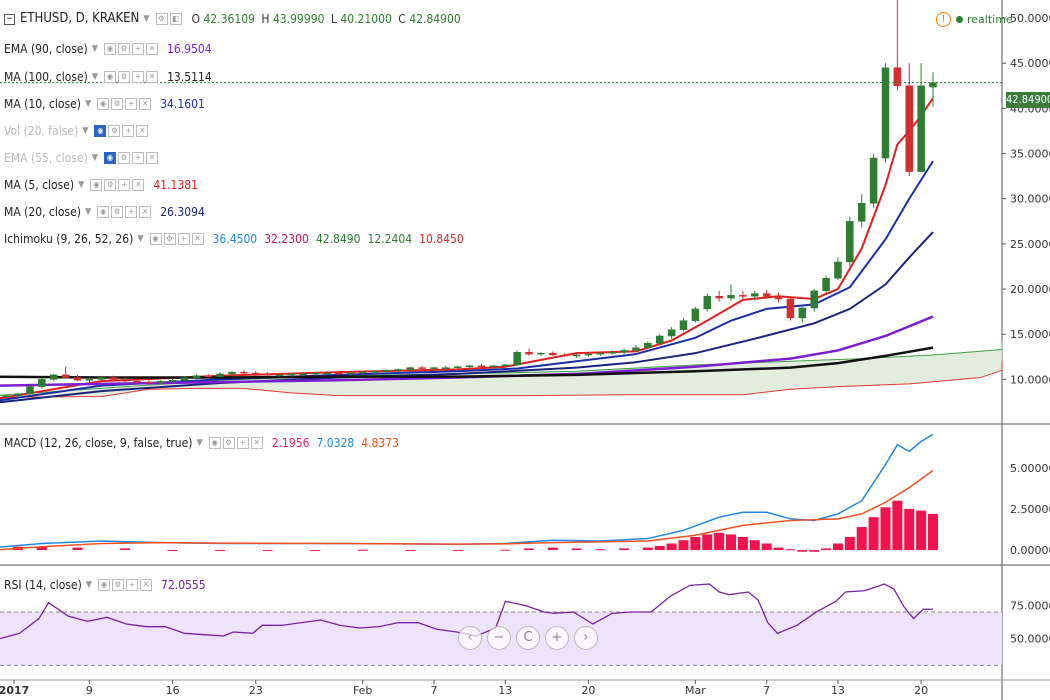 The image size is (1050, 700). What do you see at coordinates (499, 638) in the screenshot?
I see `zoom-out-icon: −` at bounding box center [499, 638].